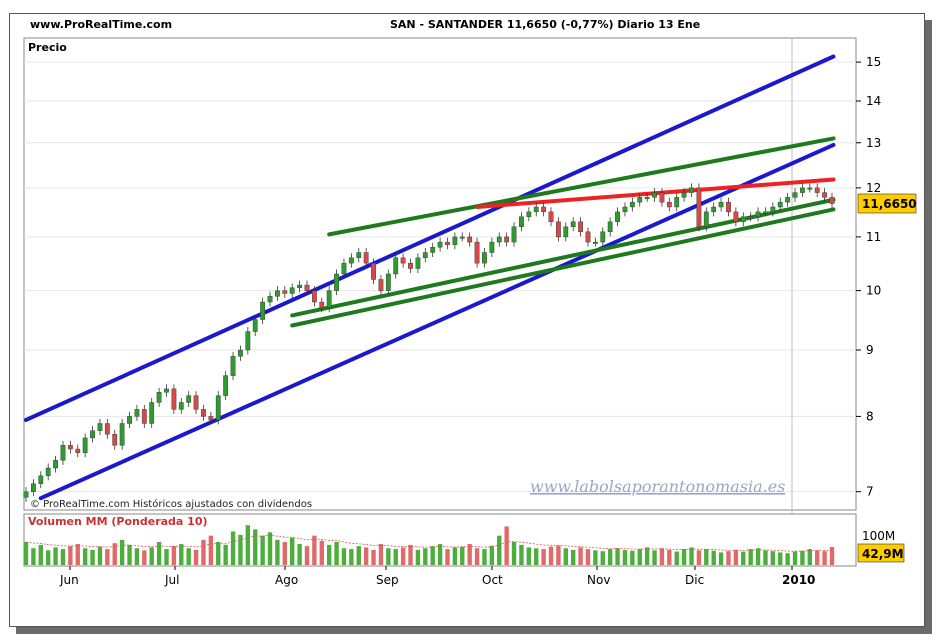  What do you see at coordinates (657, 486) in the screenshot?
I see `watermark: www.labolsaporantonomasia.es` at bounding box center [657, 486].